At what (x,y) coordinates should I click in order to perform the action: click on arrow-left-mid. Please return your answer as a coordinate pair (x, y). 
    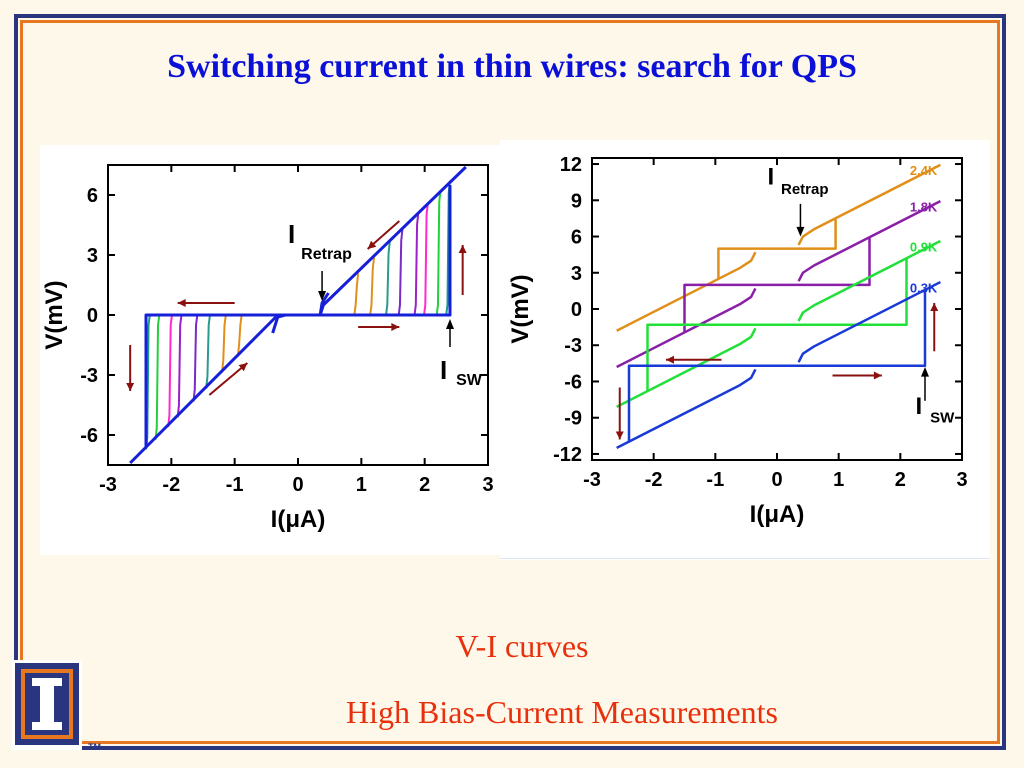
    Looking at the image, I should click on (694, 359).